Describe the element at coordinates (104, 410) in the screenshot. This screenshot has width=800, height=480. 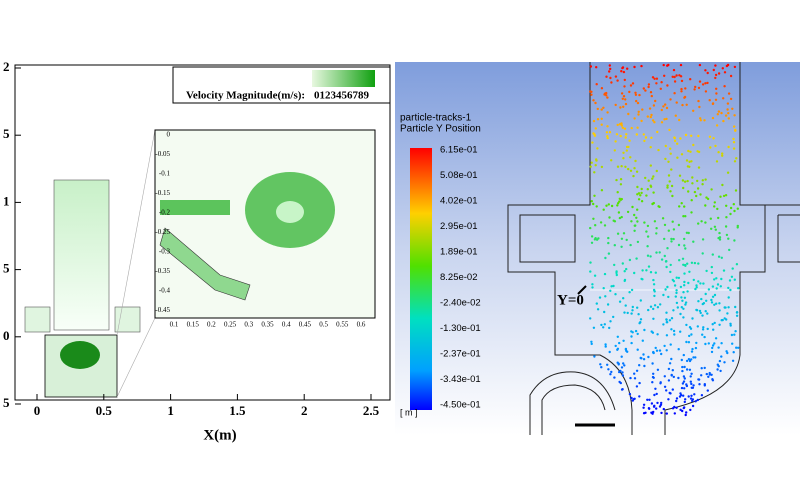
I see `x-tick-label: 0.5` at that location.